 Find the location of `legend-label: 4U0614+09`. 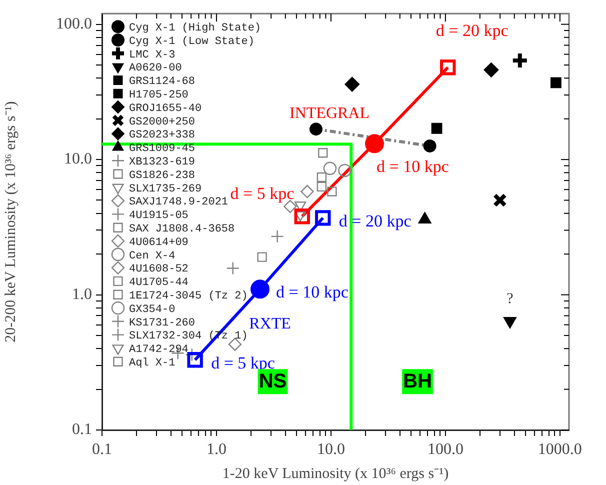

legend-label: 4U0614+09 is located at coordinates (158, 242).